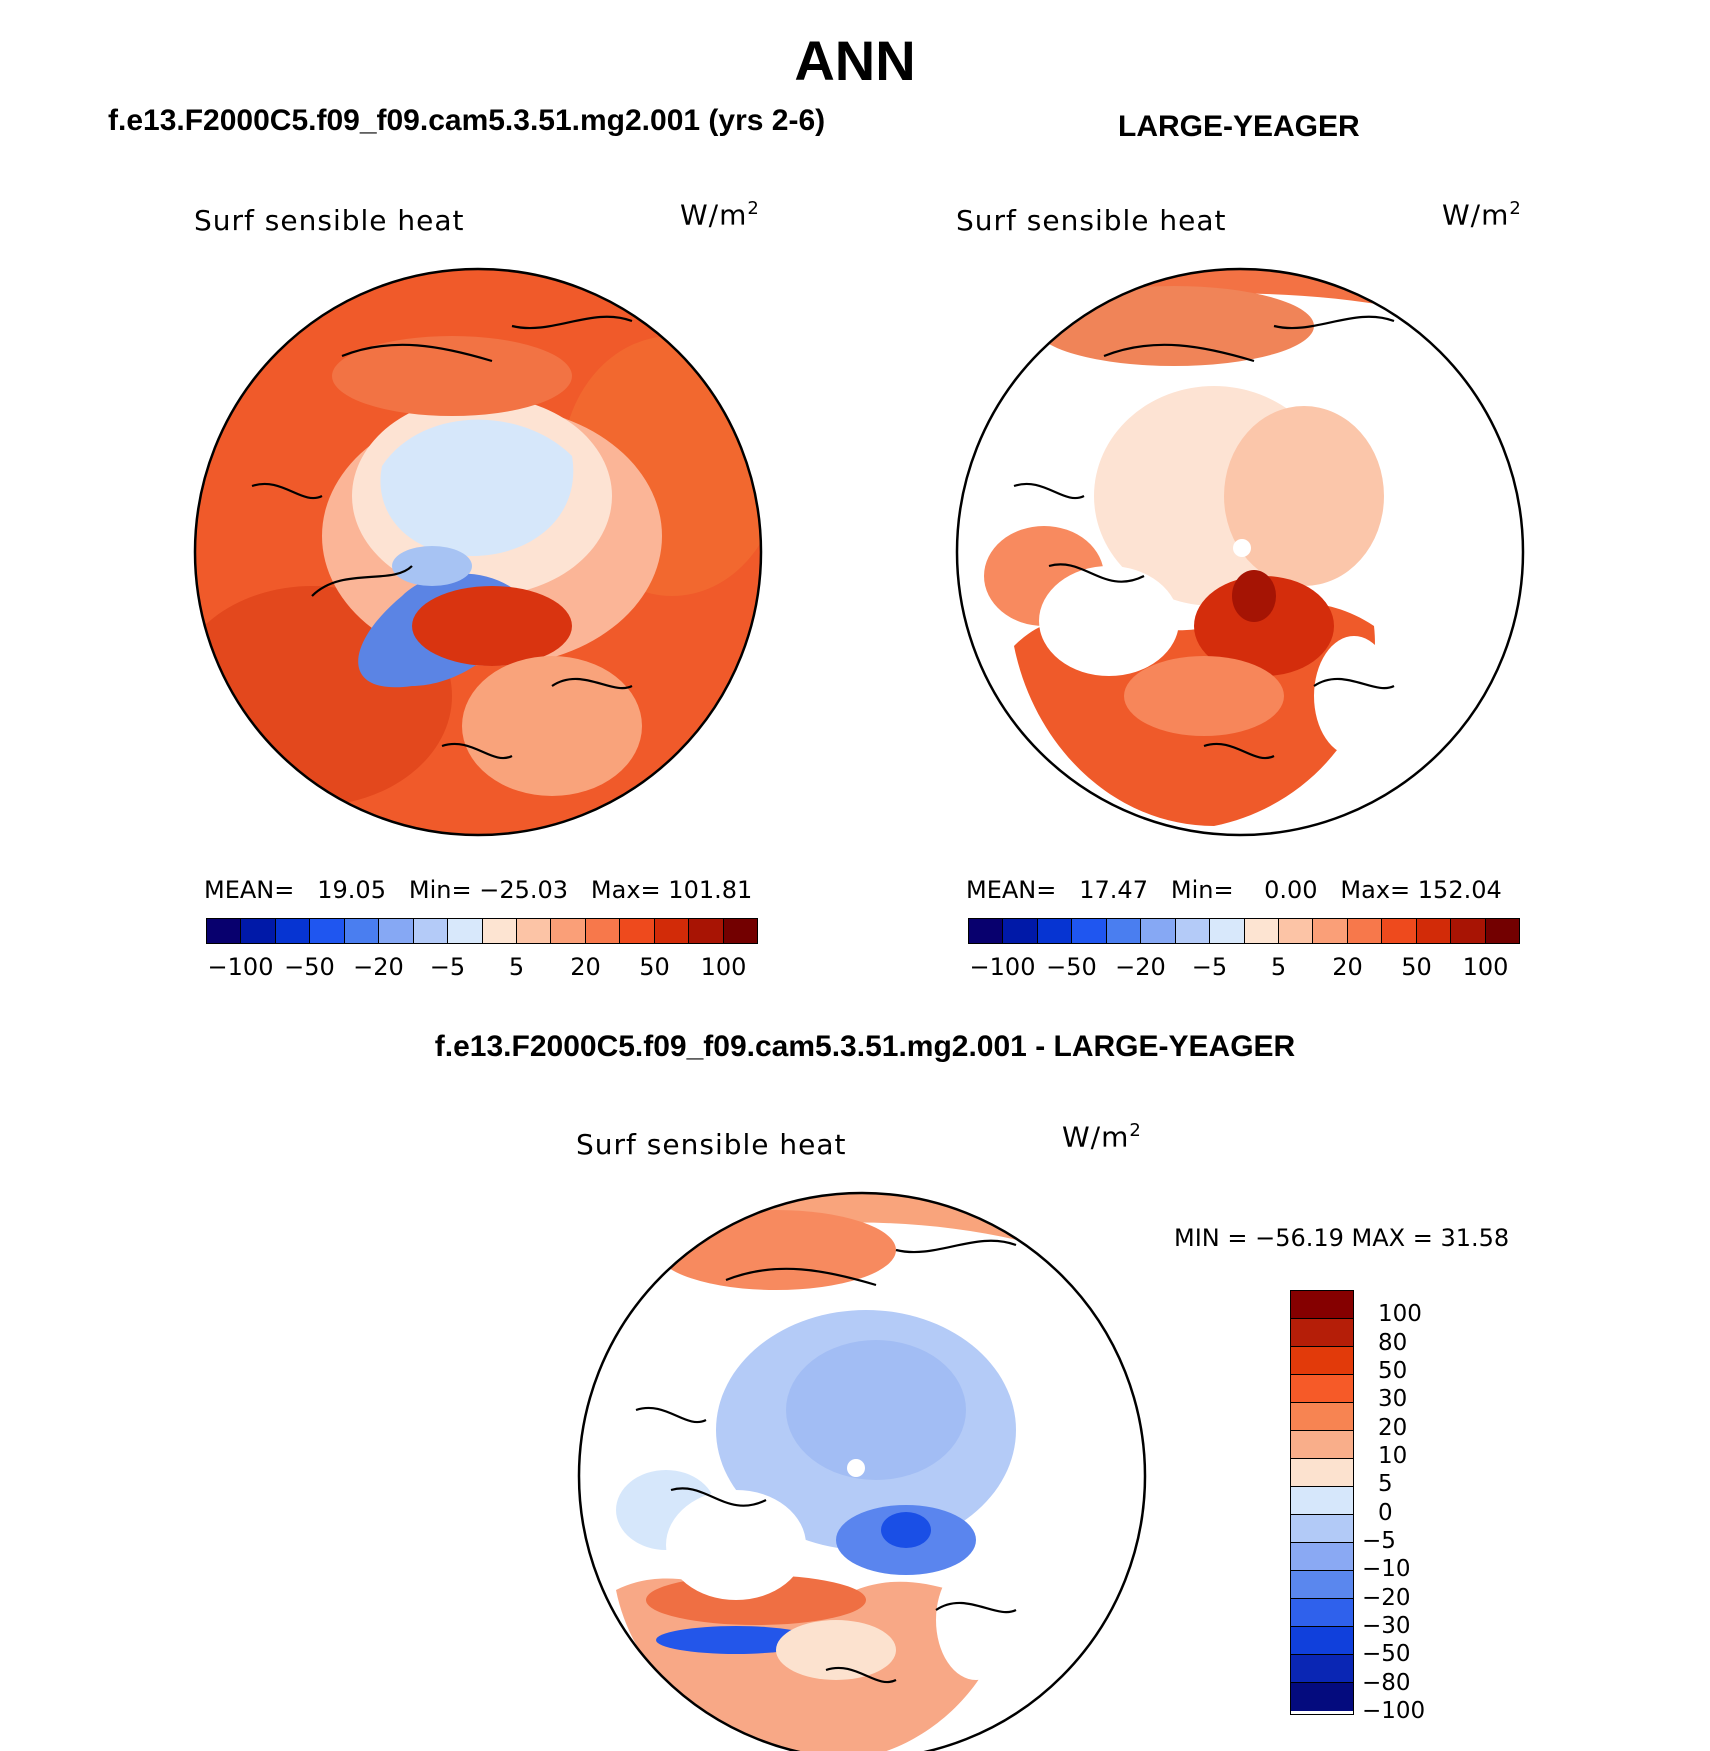  Describe the element at coordinates (1342, 1238) in the screenshot. I see `diff-panel-minmax: MIN = −56.19 MAX = 31.58` at that location.